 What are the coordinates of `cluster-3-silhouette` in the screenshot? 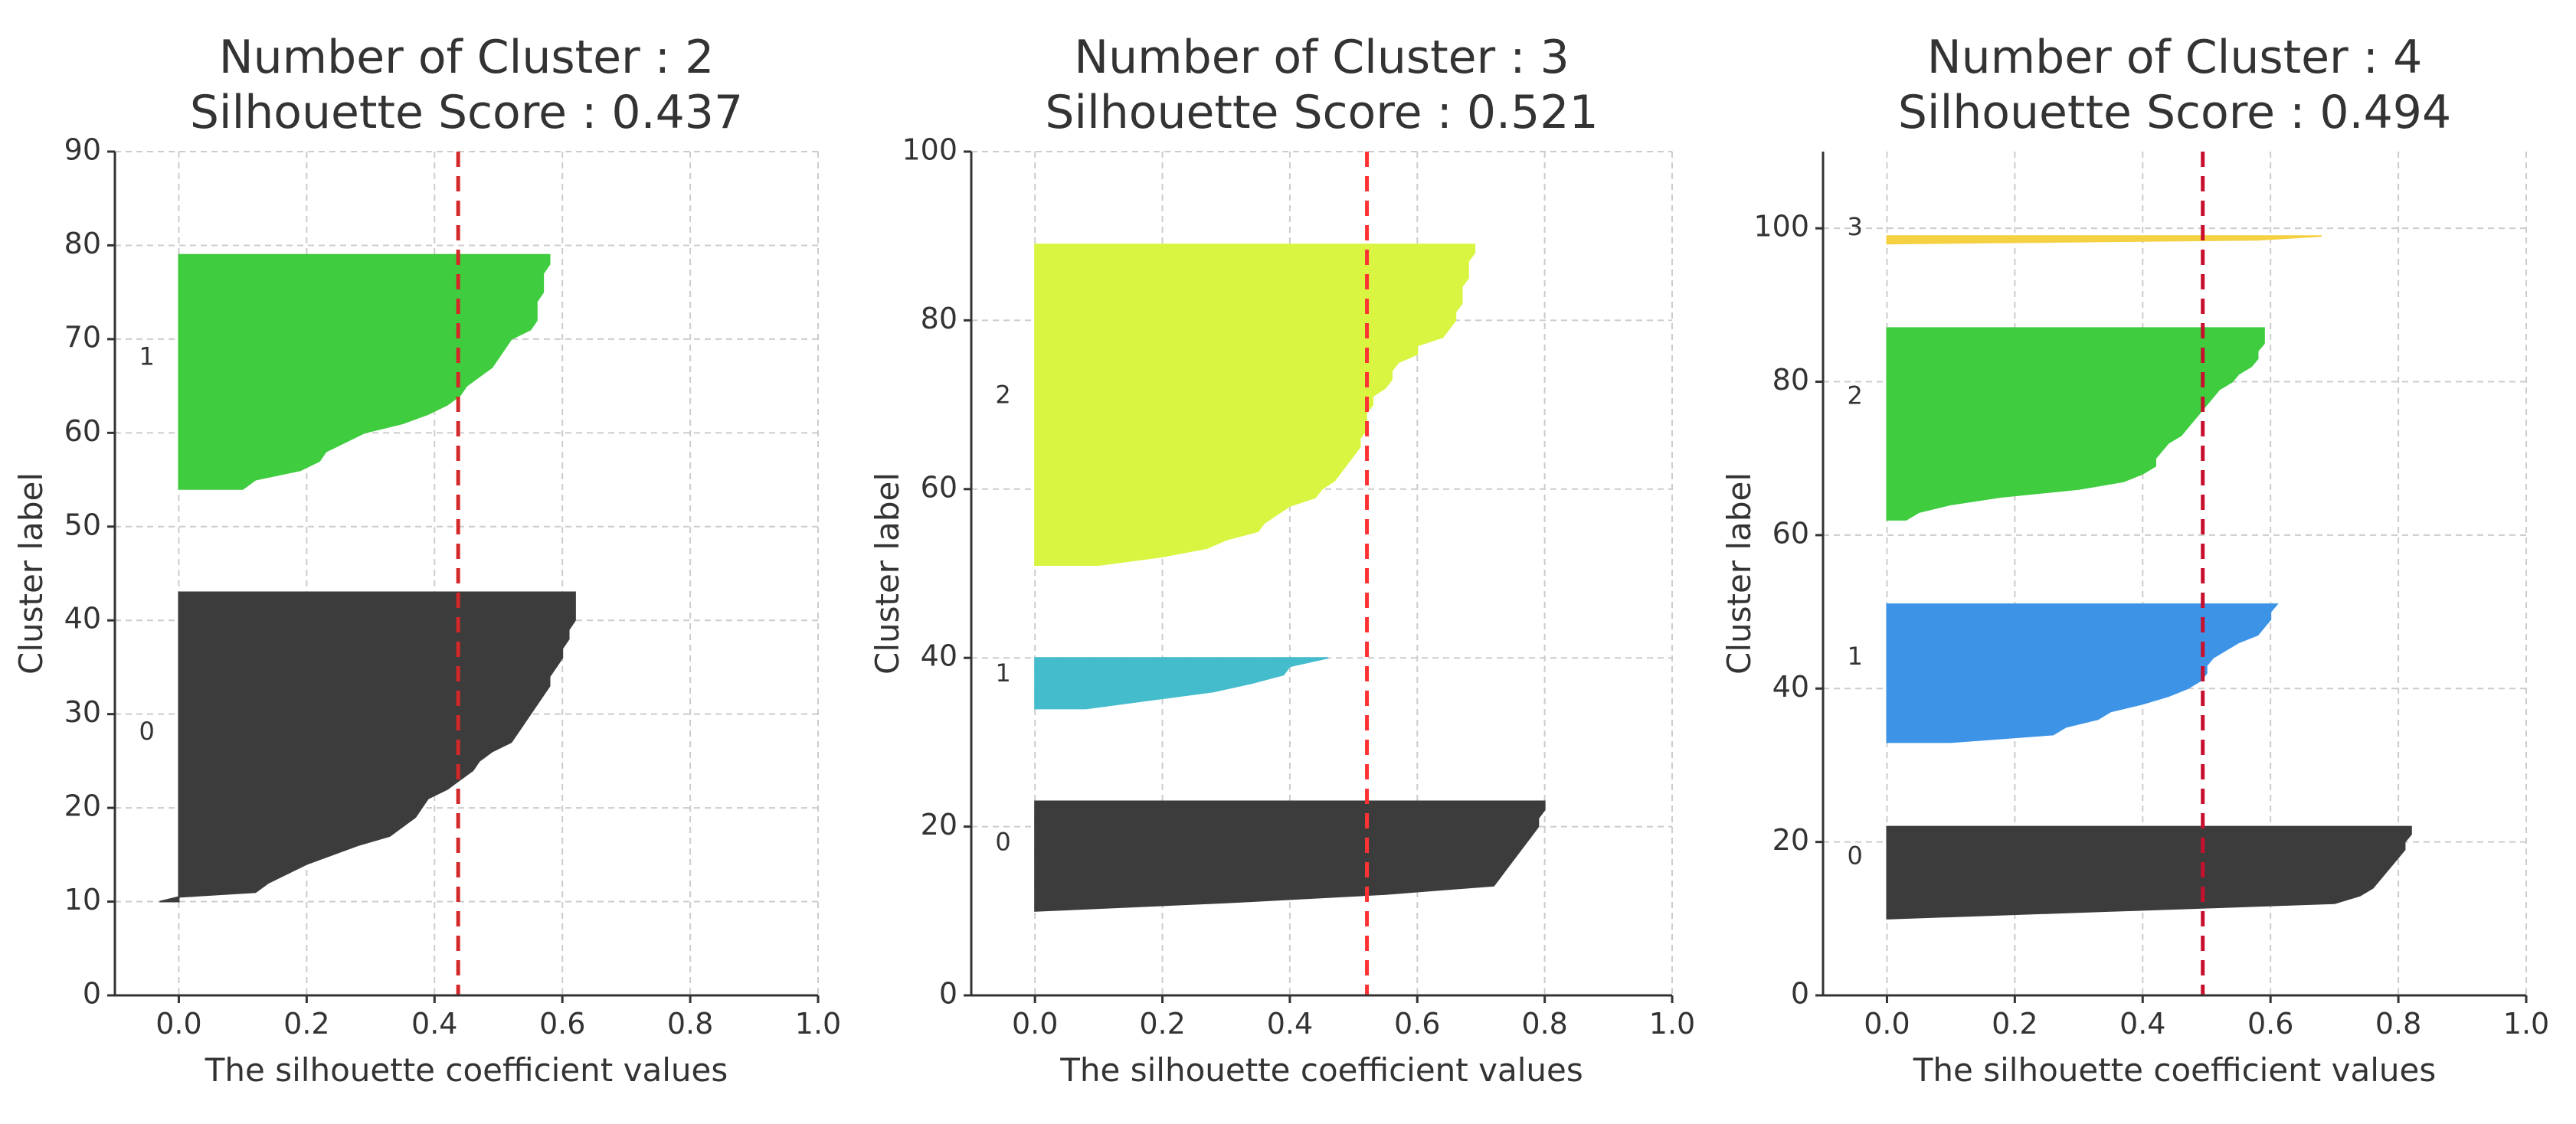 It's located at (2104, 240).